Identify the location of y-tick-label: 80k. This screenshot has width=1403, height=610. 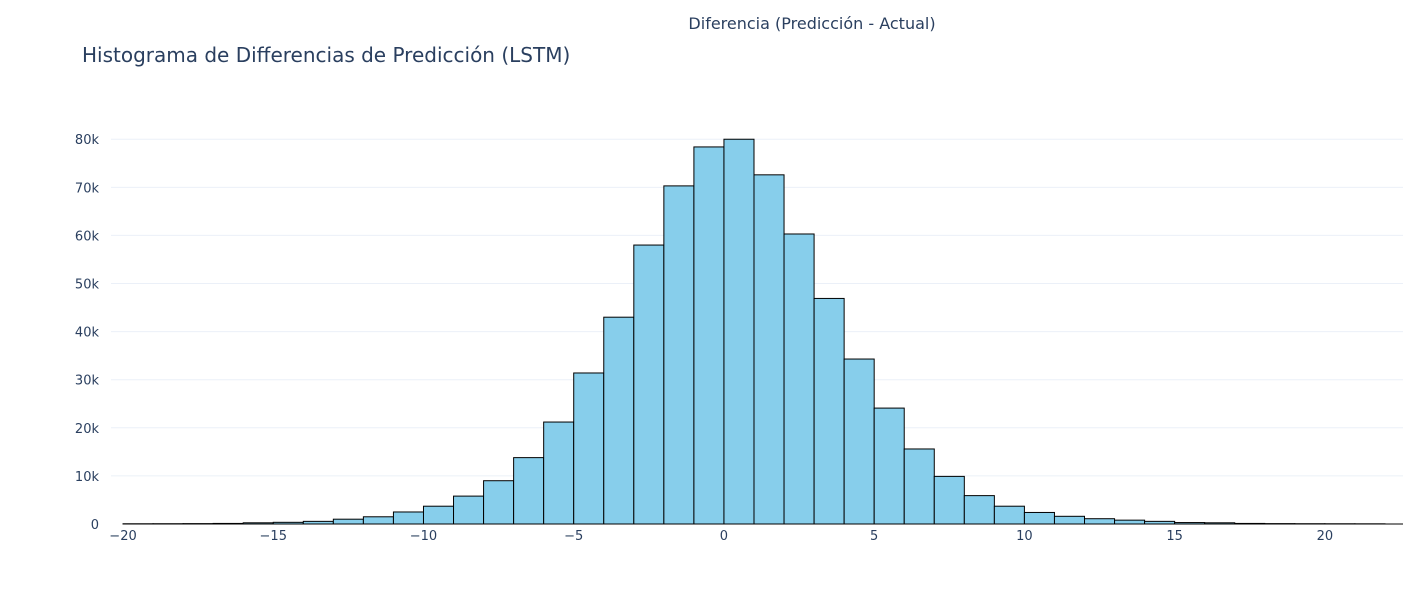
(87, 140).